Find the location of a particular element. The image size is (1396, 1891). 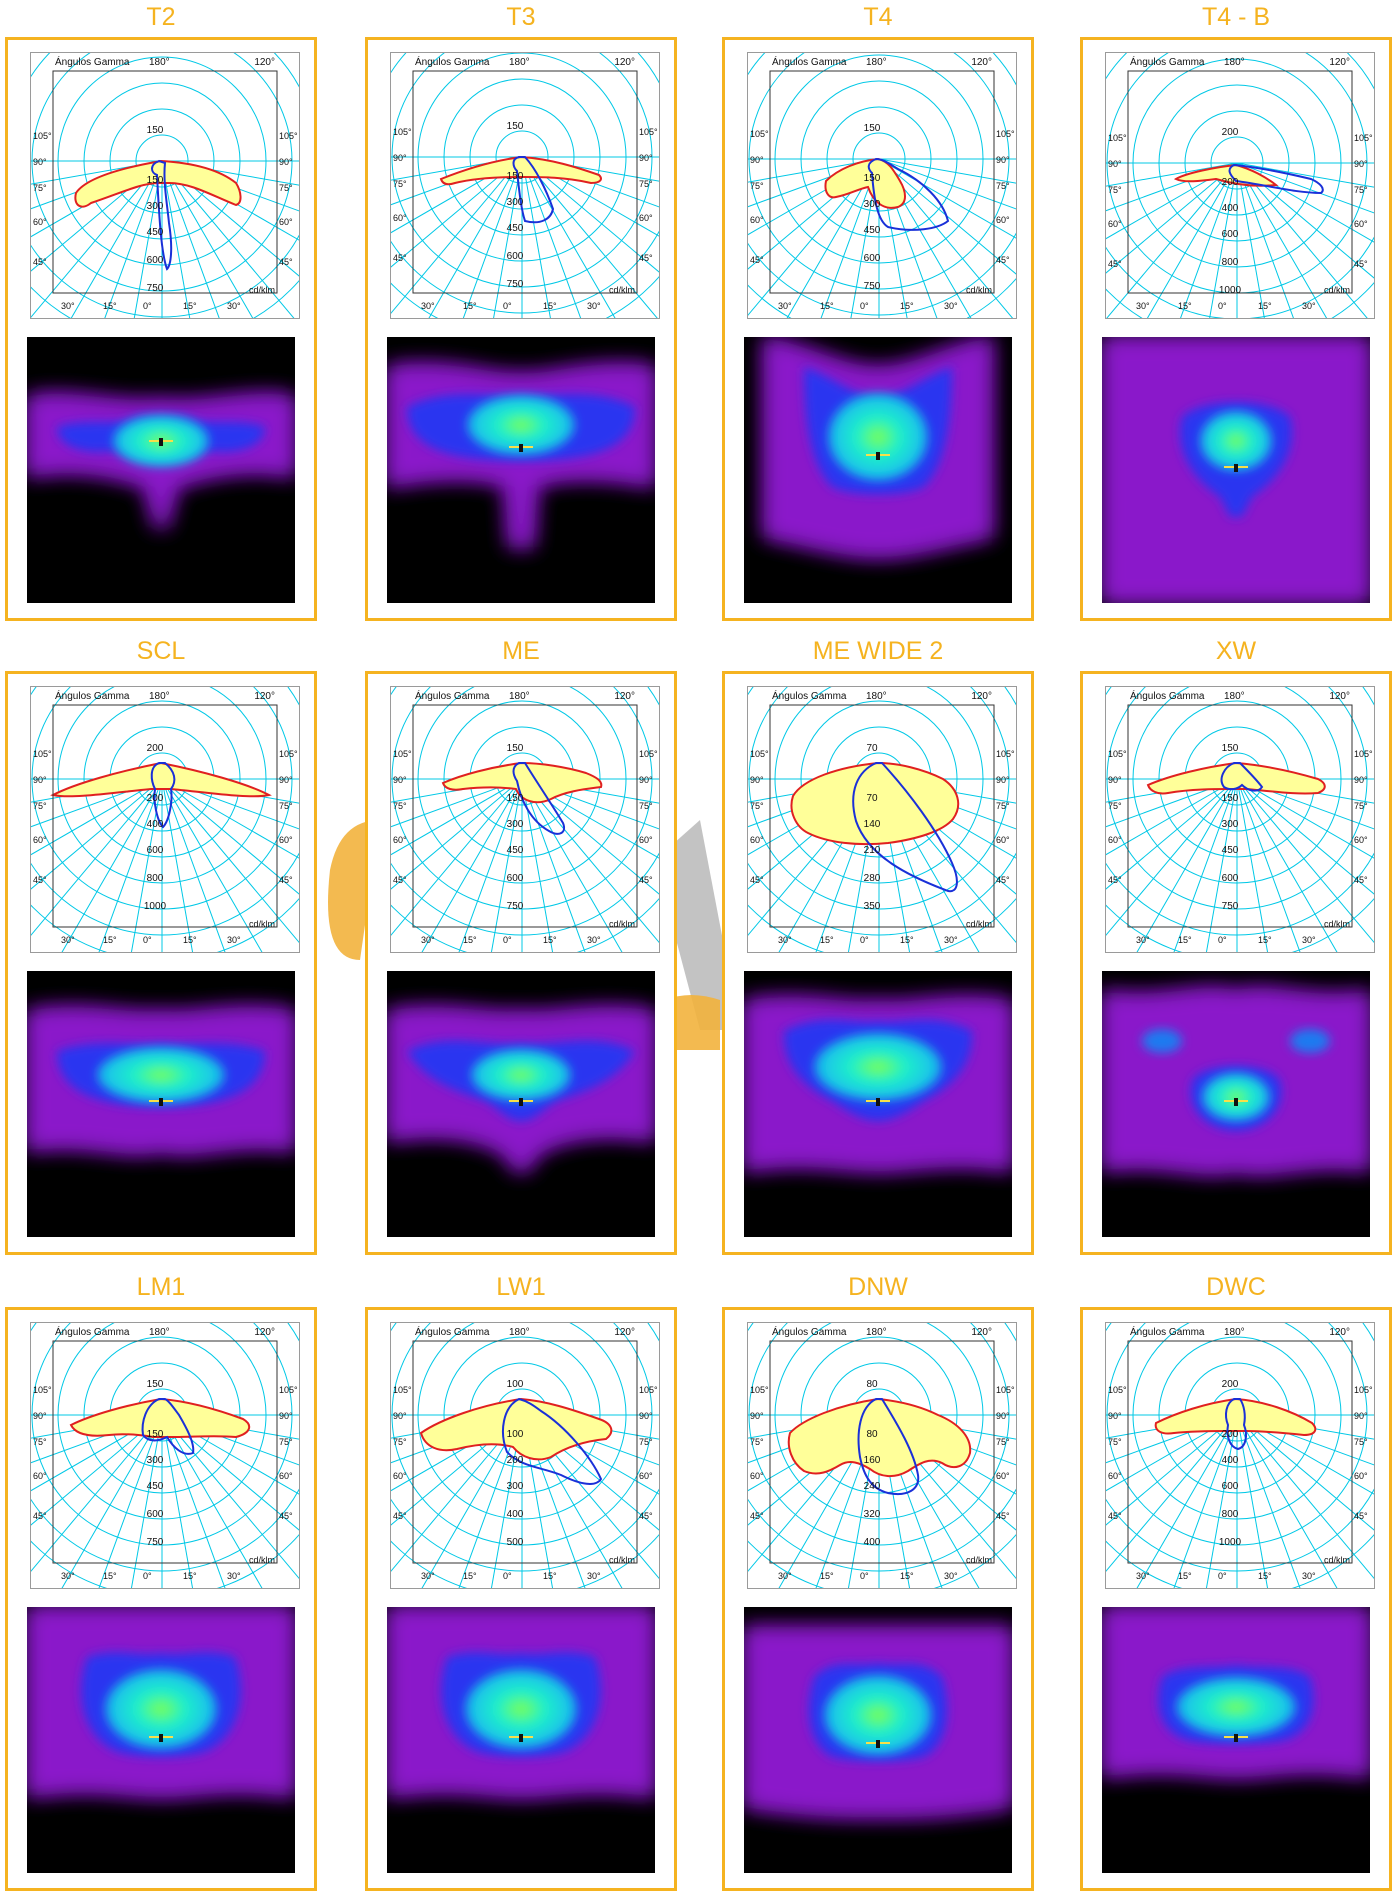

bottom-angle-tick: 0° is located at coordinates (864, 1576).